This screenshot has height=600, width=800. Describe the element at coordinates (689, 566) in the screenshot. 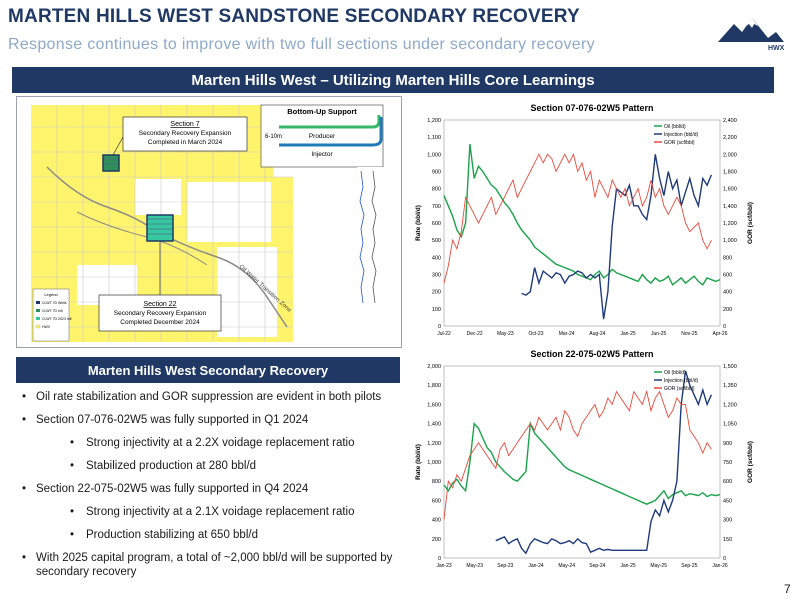

I see `x-tick-label: Sep-25` at that location.